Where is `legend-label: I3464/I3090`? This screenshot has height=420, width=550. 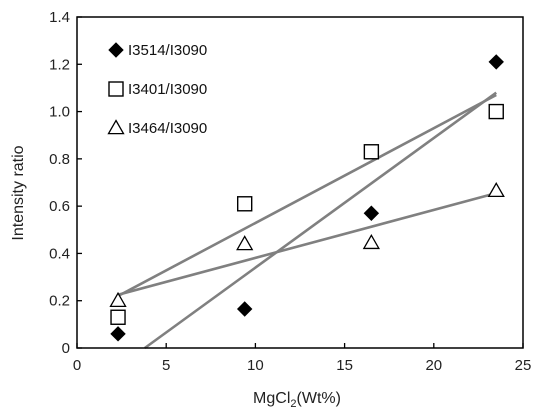
legend-label: I3464/I3090 is located at coordinates (167, 128).